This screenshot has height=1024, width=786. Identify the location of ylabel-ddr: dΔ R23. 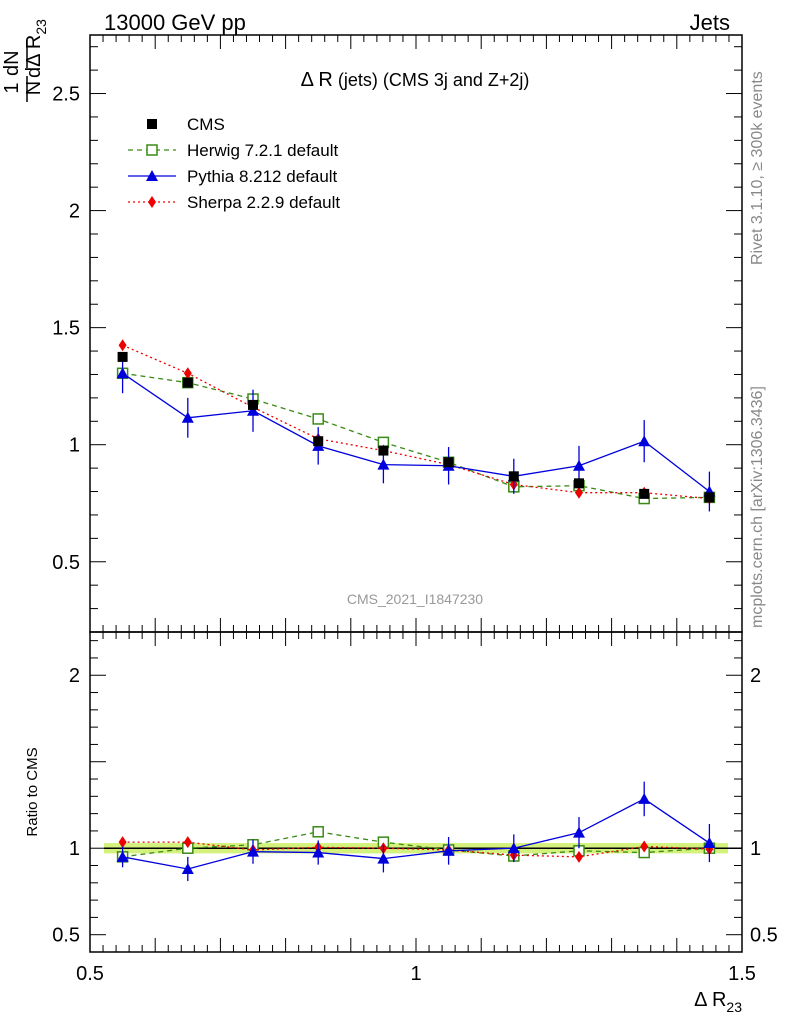
(36, 48).